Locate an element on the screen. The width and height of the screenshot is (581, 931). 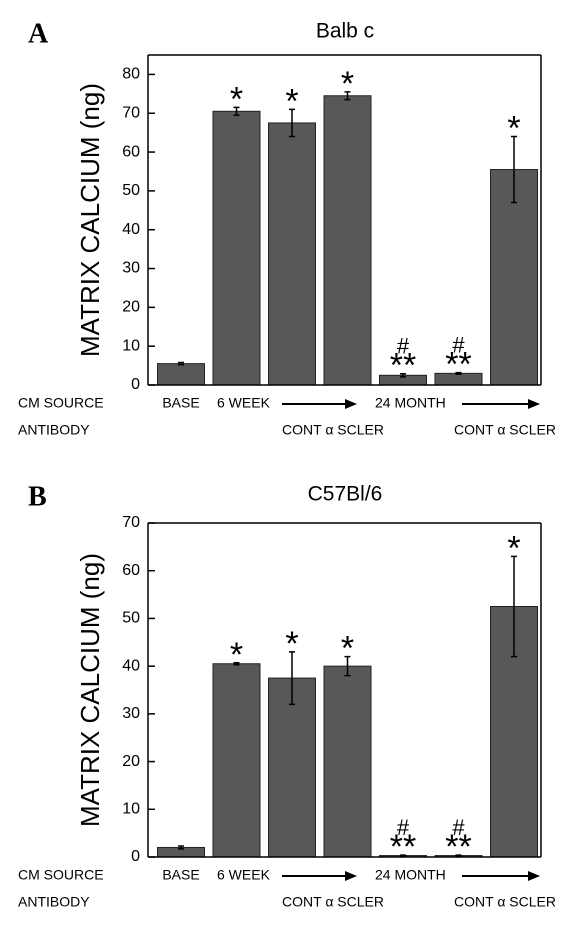
y-tick-label: 80 is located at coordinates (131, 74).